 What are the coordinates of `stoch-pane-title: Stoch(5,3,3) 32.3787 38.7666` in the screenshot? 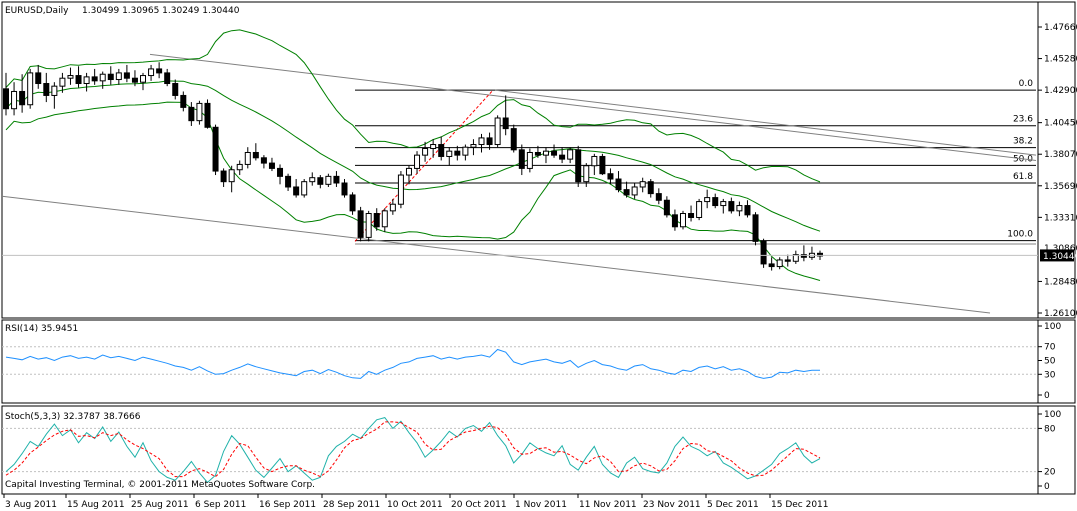 It's located at (73, 417).